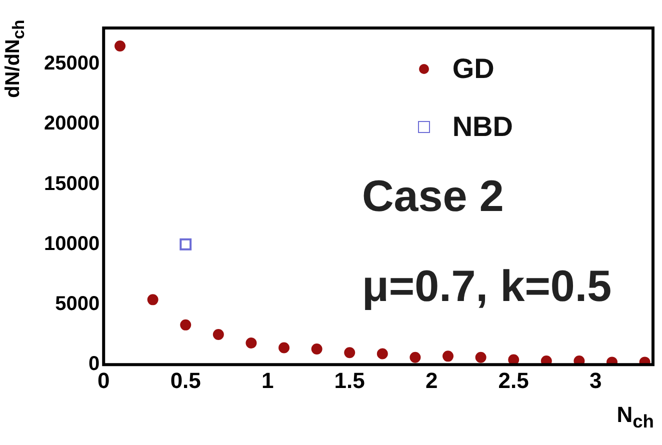  Describe the element at coordinates (72, 183) in the screenshot. I see `y-tick-label: 15000` at that location.